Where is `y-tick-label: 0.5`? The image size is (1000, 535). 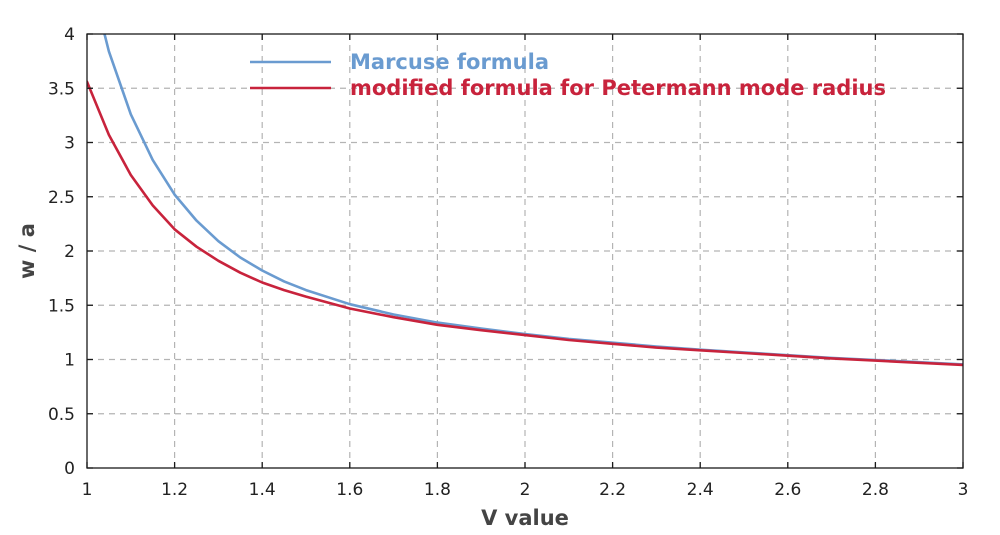
y-tick-label: 0.5 is located at coordinates (61, 415).